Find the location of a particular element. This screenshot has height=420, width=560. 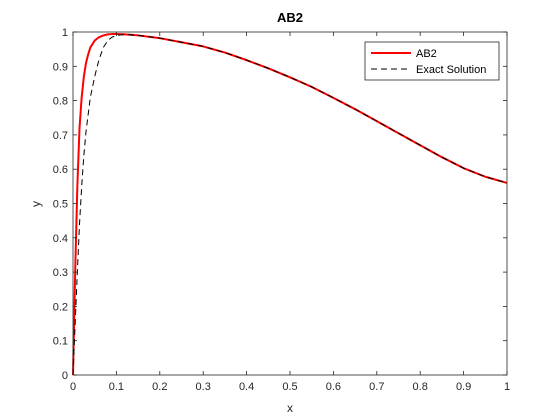

x-tick-label: 0.4 is located at coordinates (246, 387).